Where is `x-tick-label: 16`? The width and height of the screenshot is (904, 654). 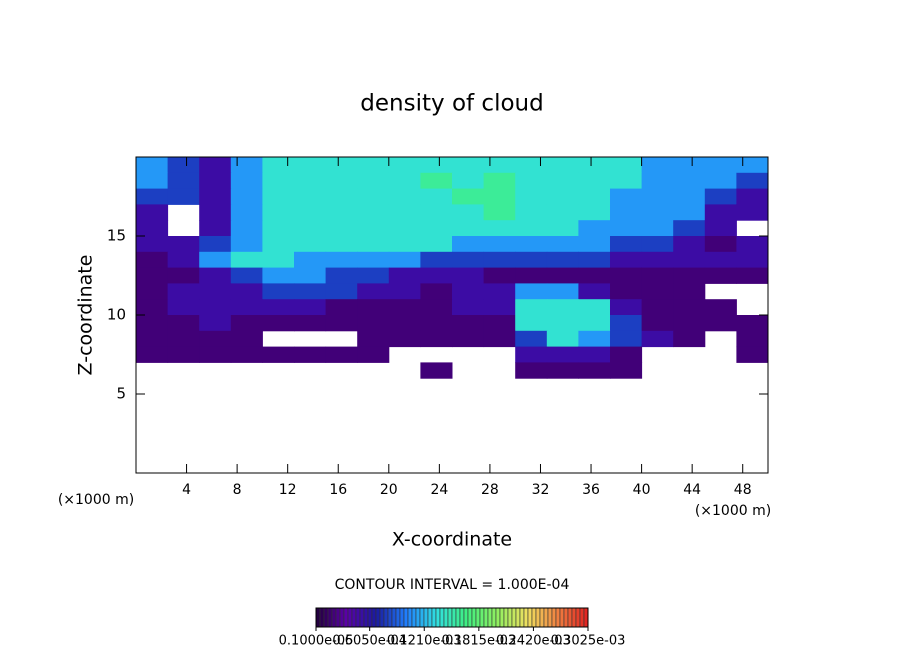
x-tick-label: 16 is located at coordinates (338, 490).